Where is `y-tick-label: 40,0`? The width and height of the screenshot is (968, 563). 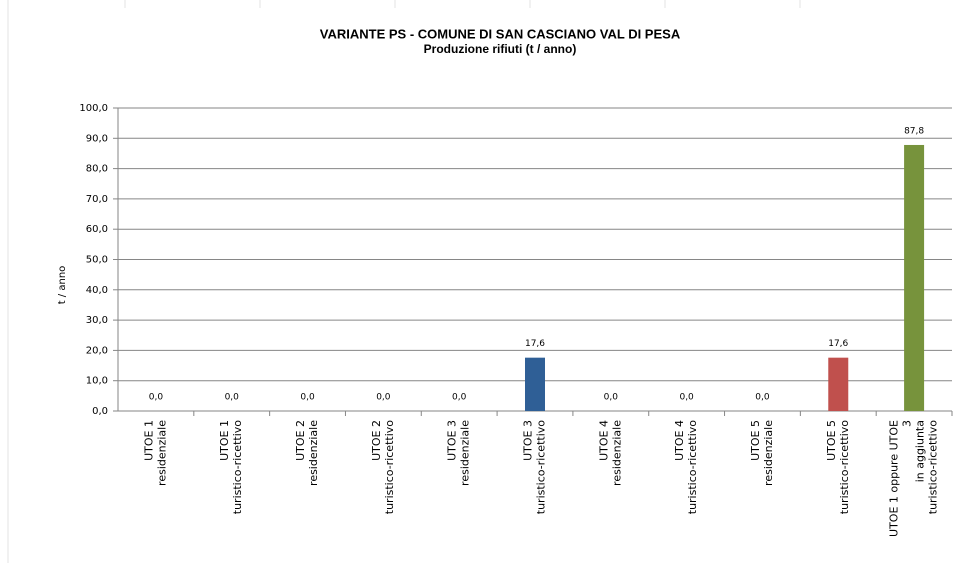 y-tick-label: 40,0 is located at coordinates (97, 290).